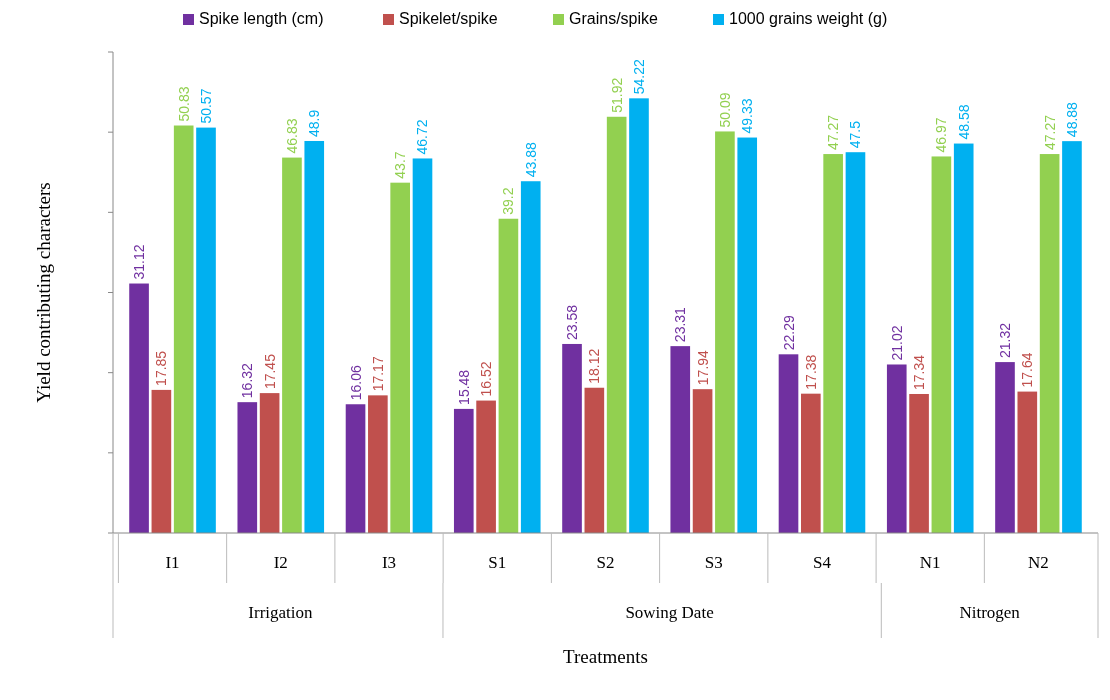 This screenshot has width=1110, height=700. Describe the element at coordinates (508, 201) in the screenshot. I see `data-label: 39.2` at that location.